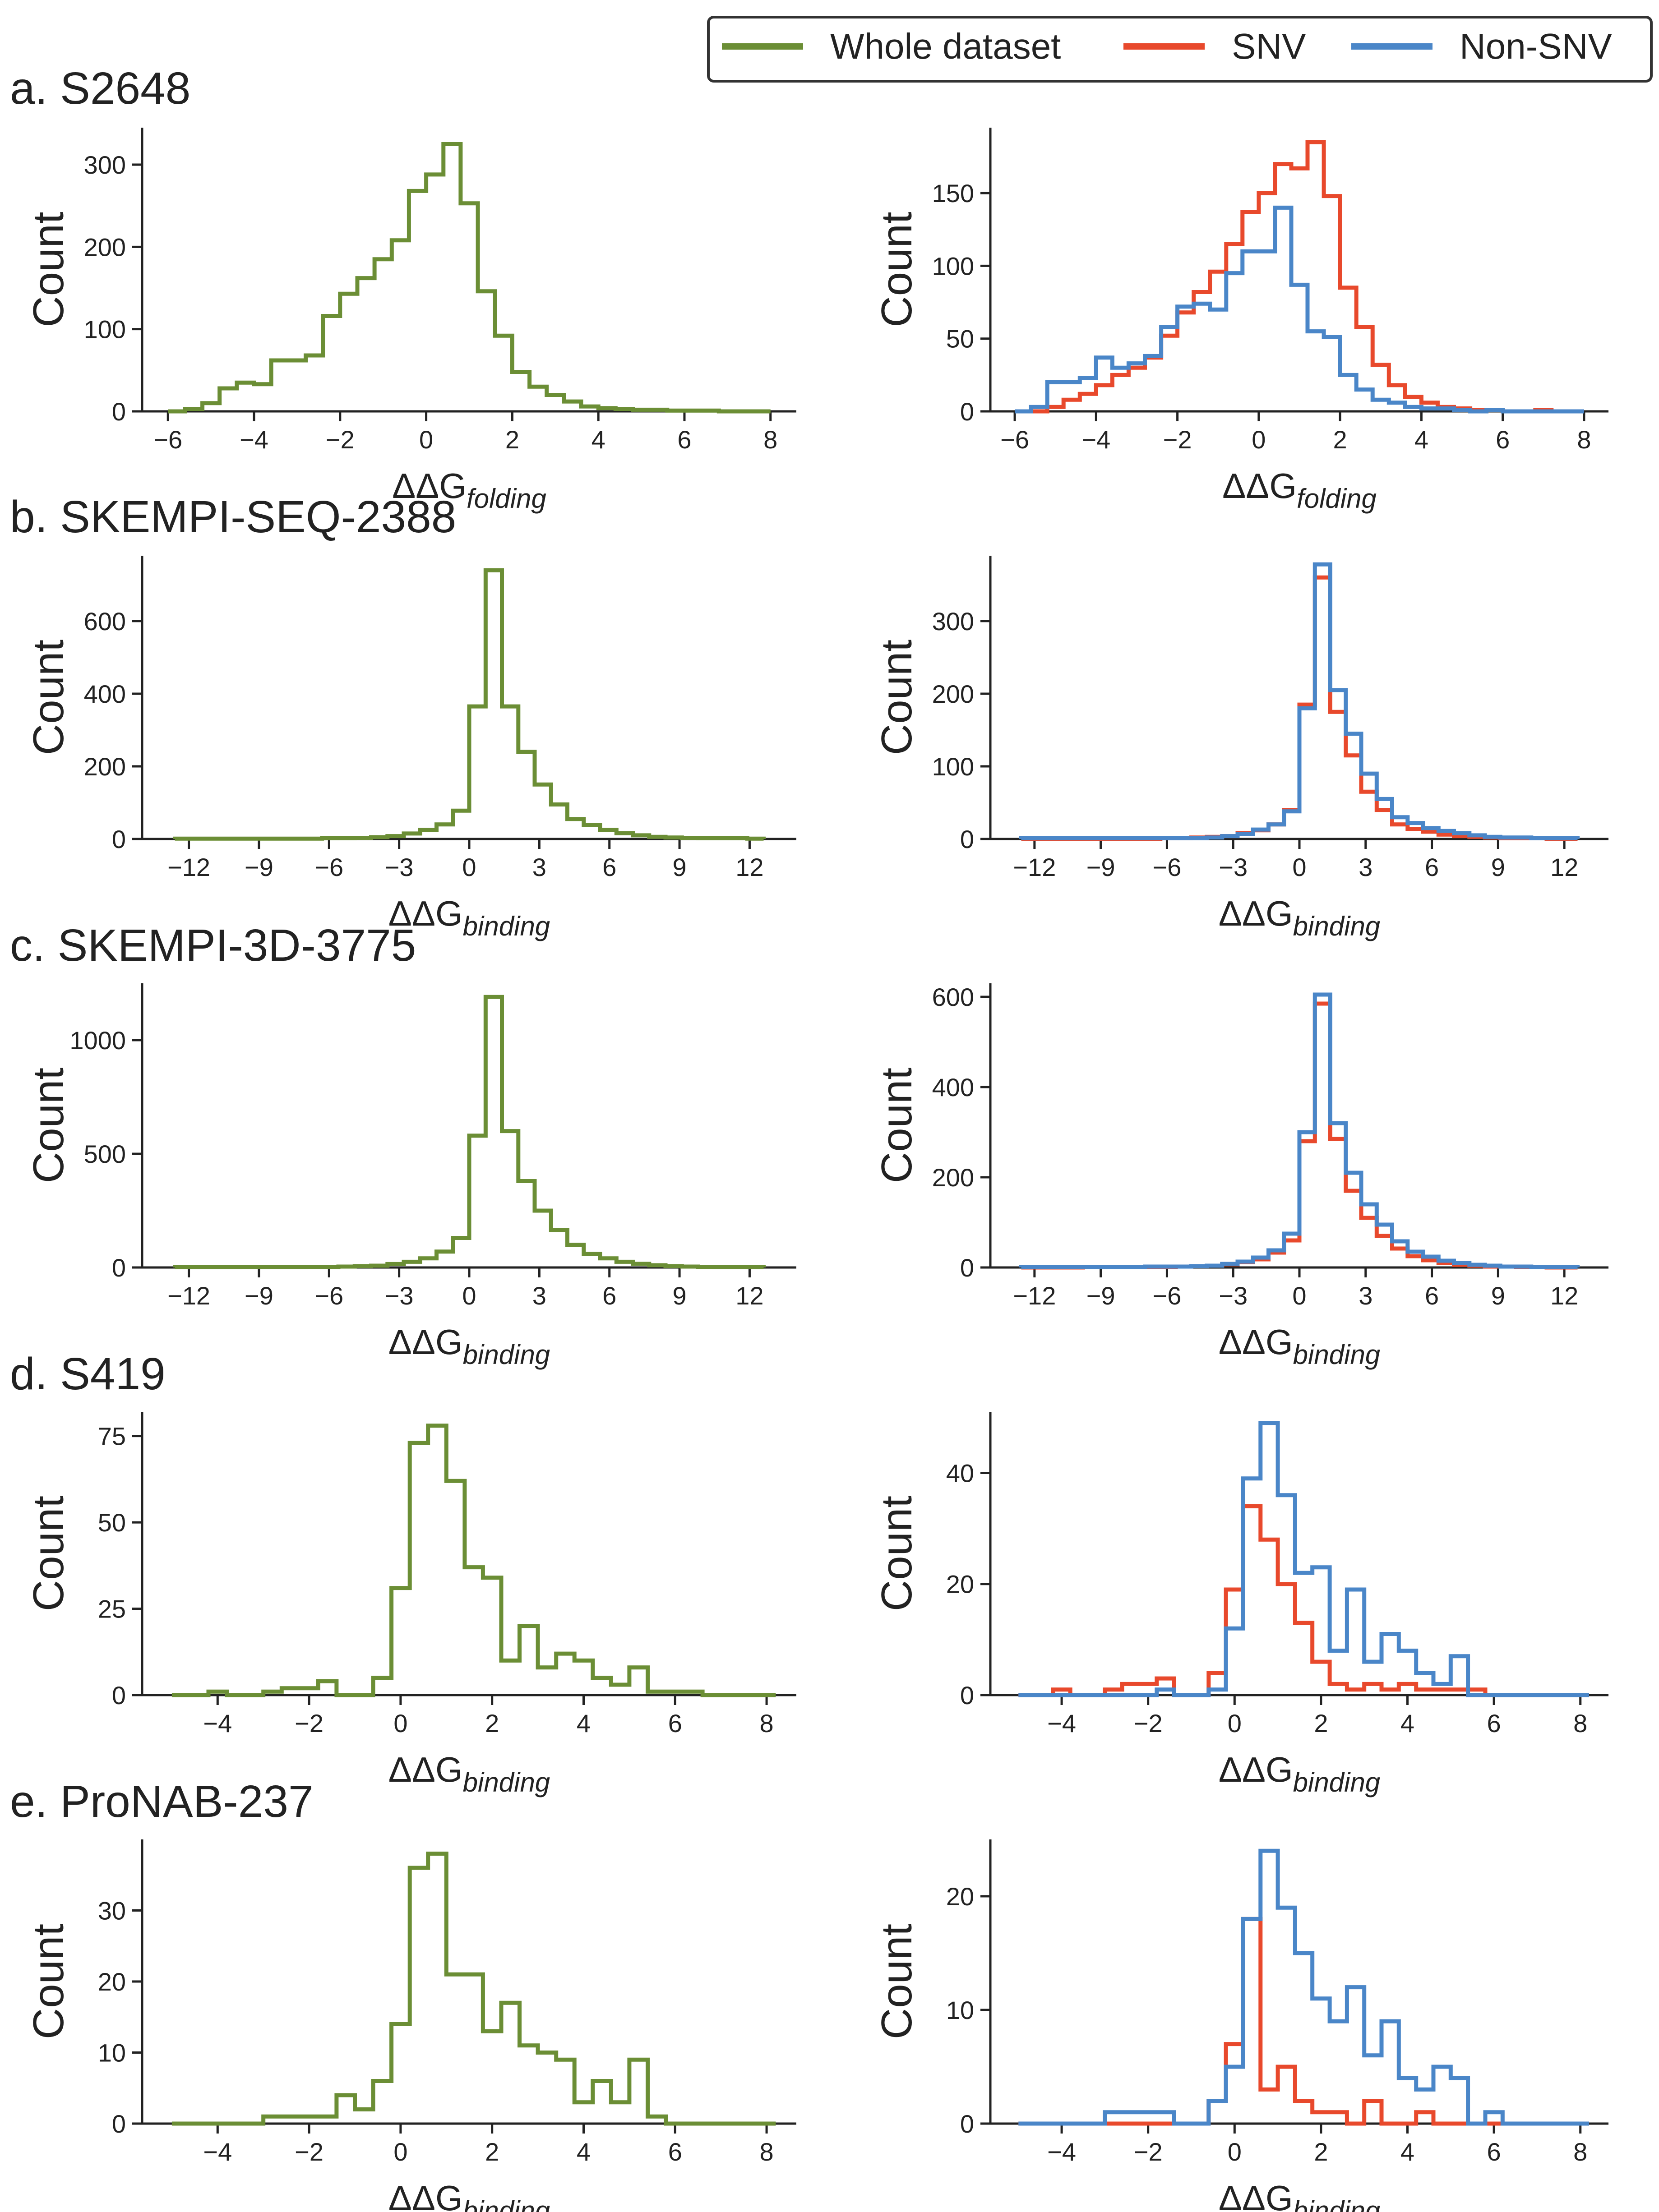 Image resolution: width=1659 pixels, height=2212 pixels. I want to click on panel-e-right-xtick-label: 4, so click(1407, 2152).